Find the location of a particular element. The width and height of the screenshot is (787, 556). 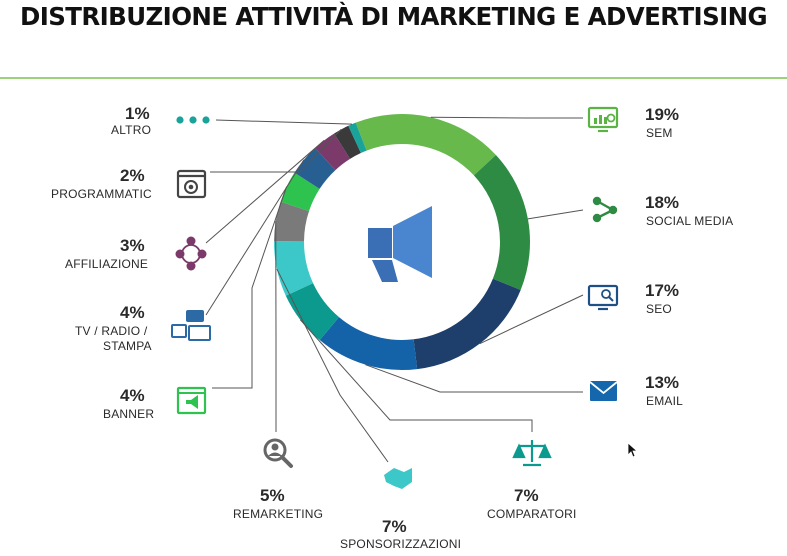

sponsorizzazioni-label: SPONSORIZZAZIONI is located at coordinates (400, 544).